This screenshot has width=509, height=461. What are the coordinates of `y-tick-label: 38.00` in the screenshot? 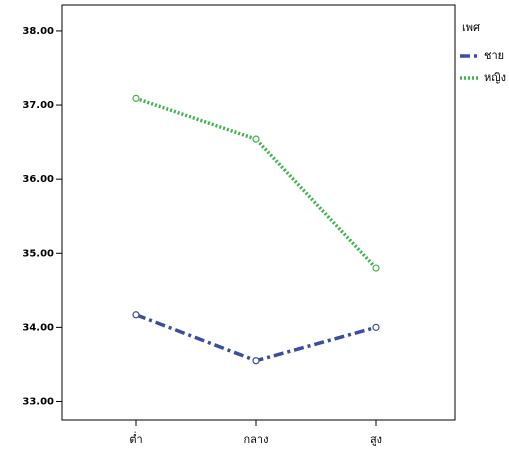 It's located at (38, 31).